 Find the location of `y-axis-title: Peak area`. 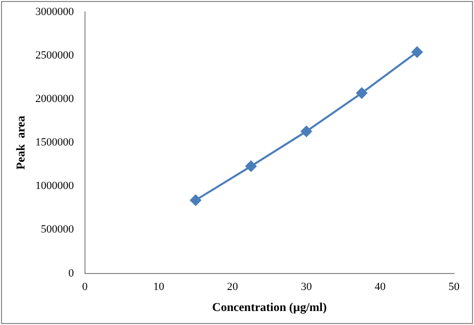

y-axis-title: Peak area is located at coordinates (20, 143).